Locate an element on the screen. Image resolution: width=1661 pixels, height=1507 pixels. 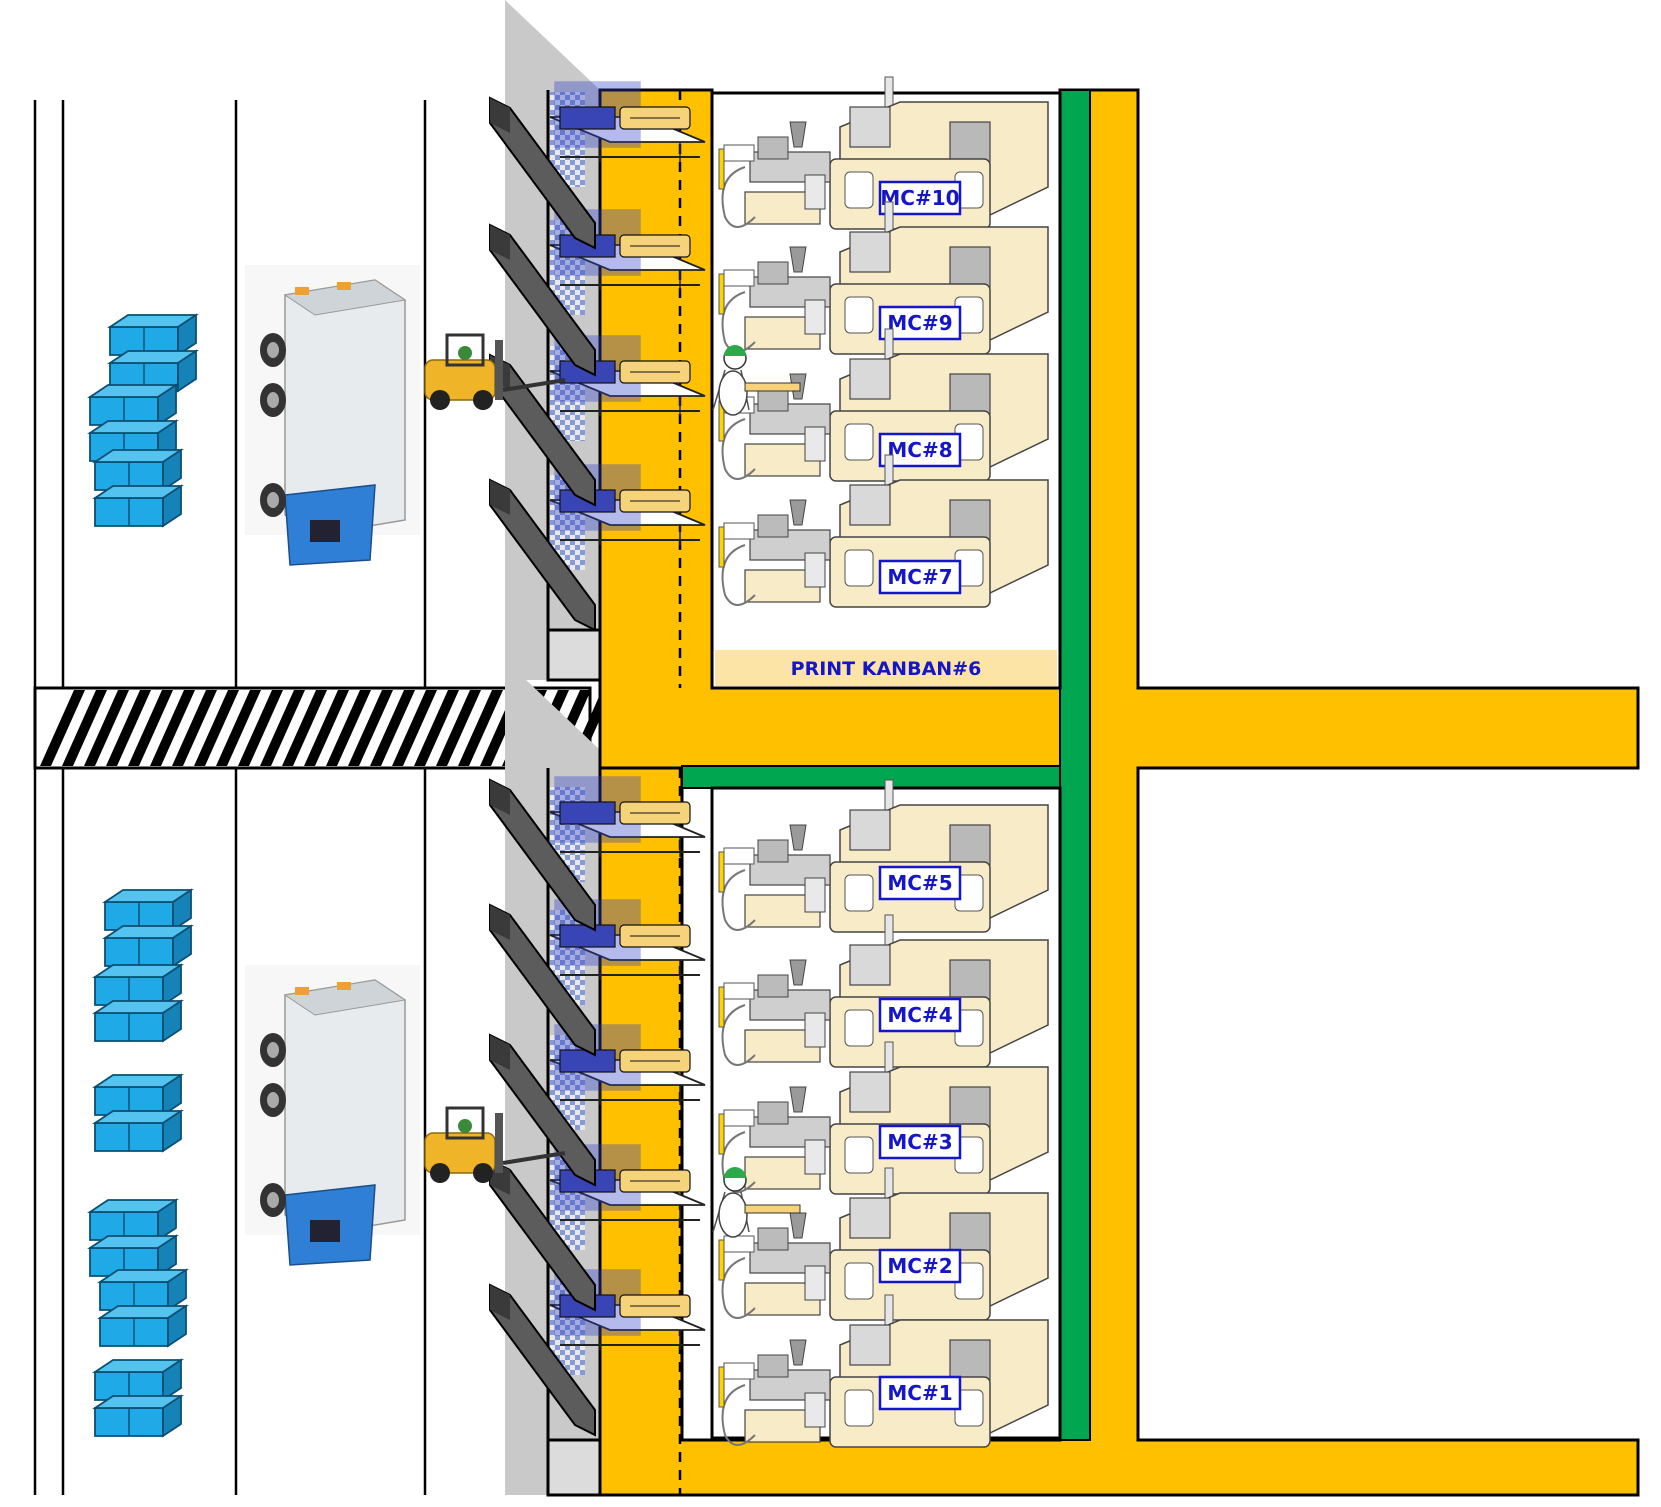
injection-machine-icon: MC#10 is located at coordinates (883, 153).